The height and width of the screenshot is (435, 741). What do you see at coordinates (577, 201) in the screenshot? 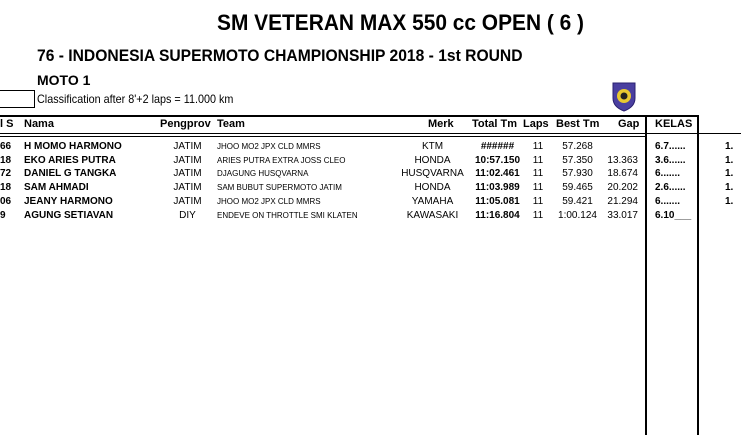
I see `cell-best: 59.421` at bounding box center [577, 201].